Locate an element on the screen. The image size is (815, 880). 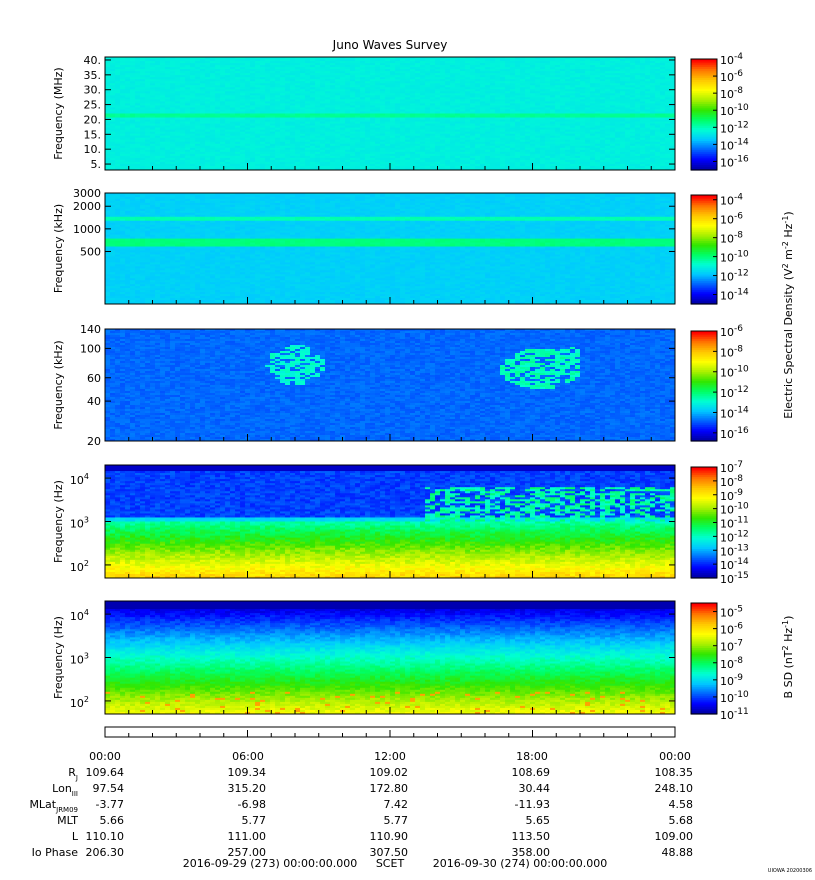
colorbar-hf-high: 10⁻⁴ 10⁻⁶ 10⁻⁸ 10⁻¹⁰ 10⁻¹² 10⁻¹⁴ 10⁻¹⁶ is located at coordinates (719, 111).